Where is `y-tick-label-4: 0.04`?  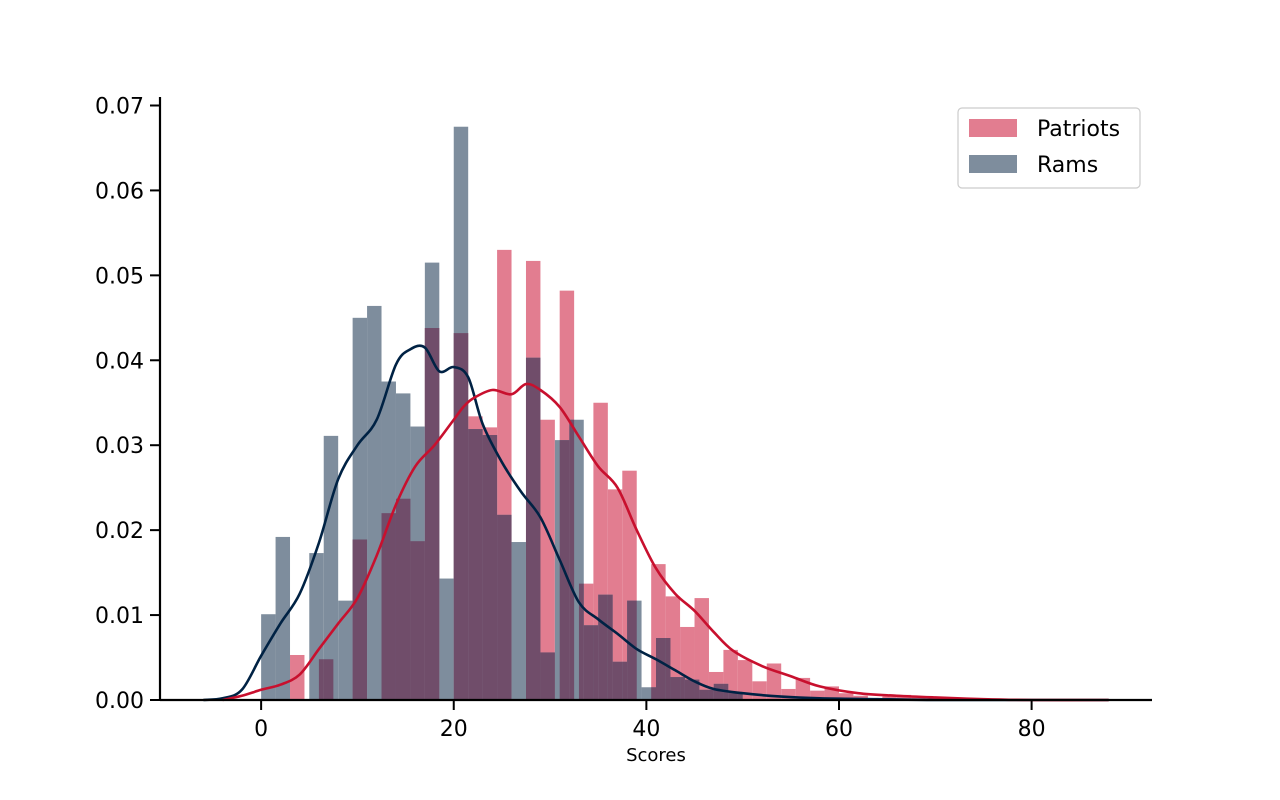 y-tick-label-4: 0.04 is located at coordinates (119, 361).